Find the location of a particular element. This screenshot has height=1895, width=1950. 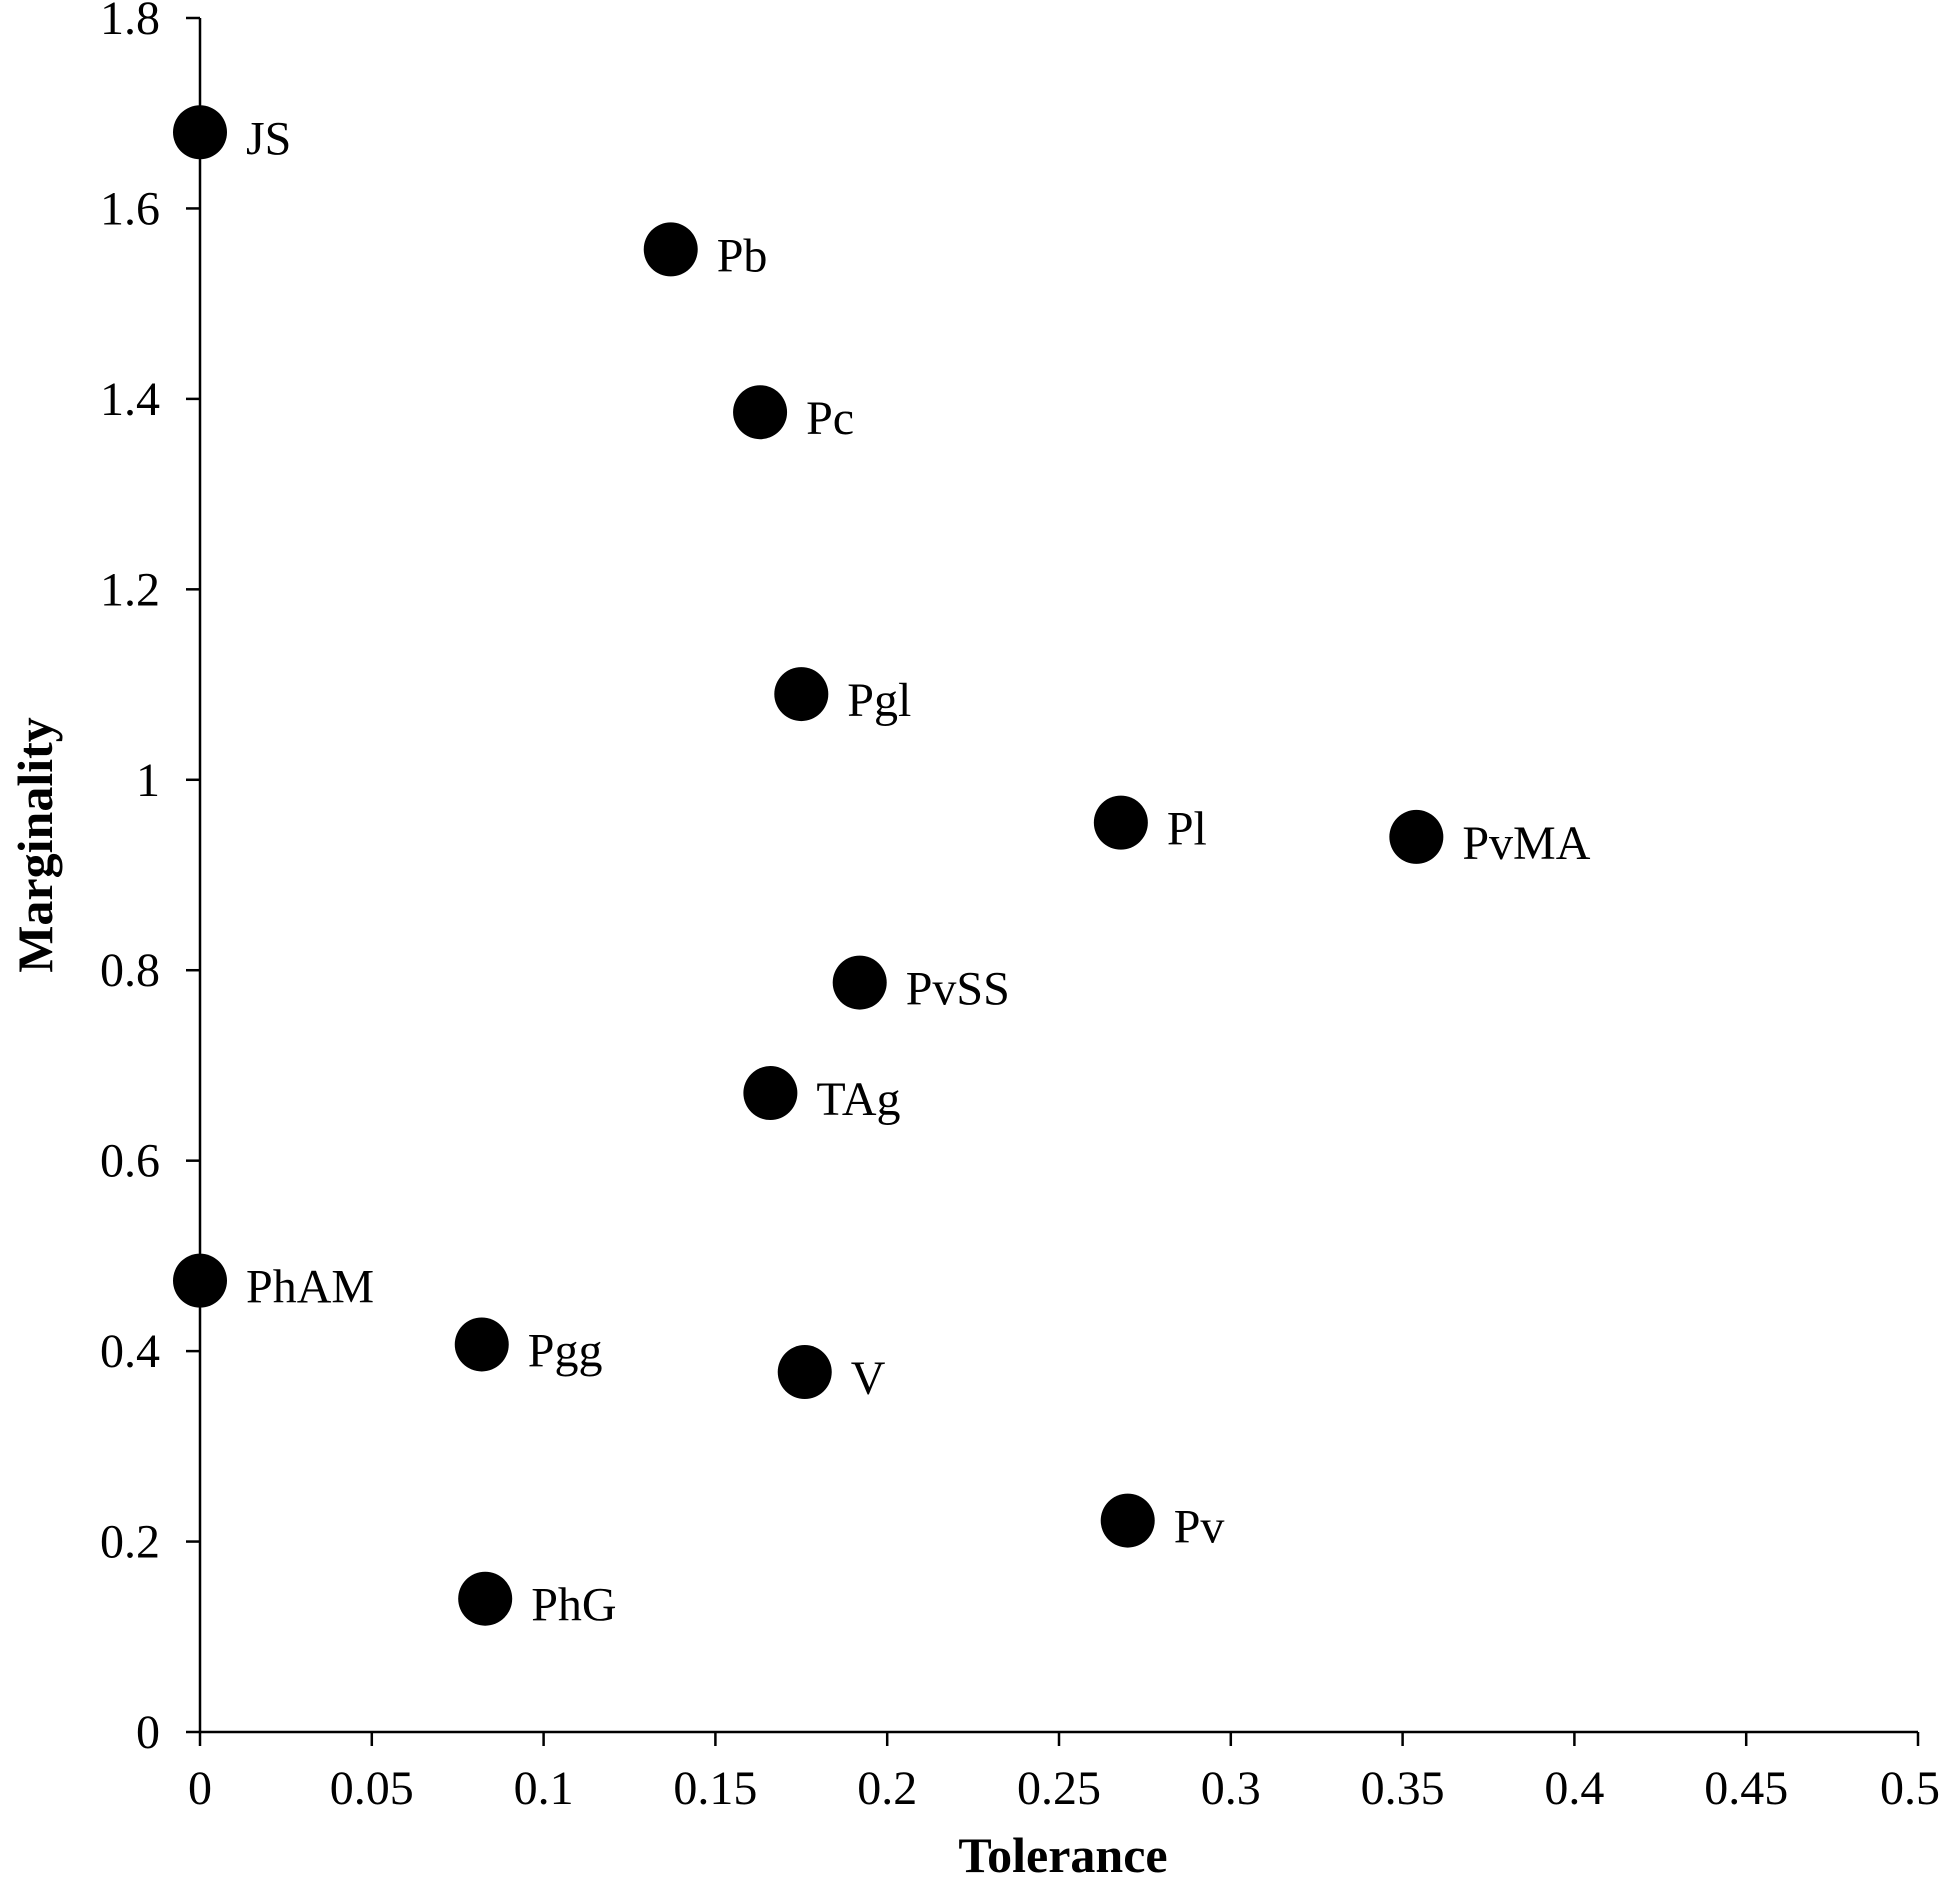

y-tick-label: 1 is located at coordinates (148, 780).